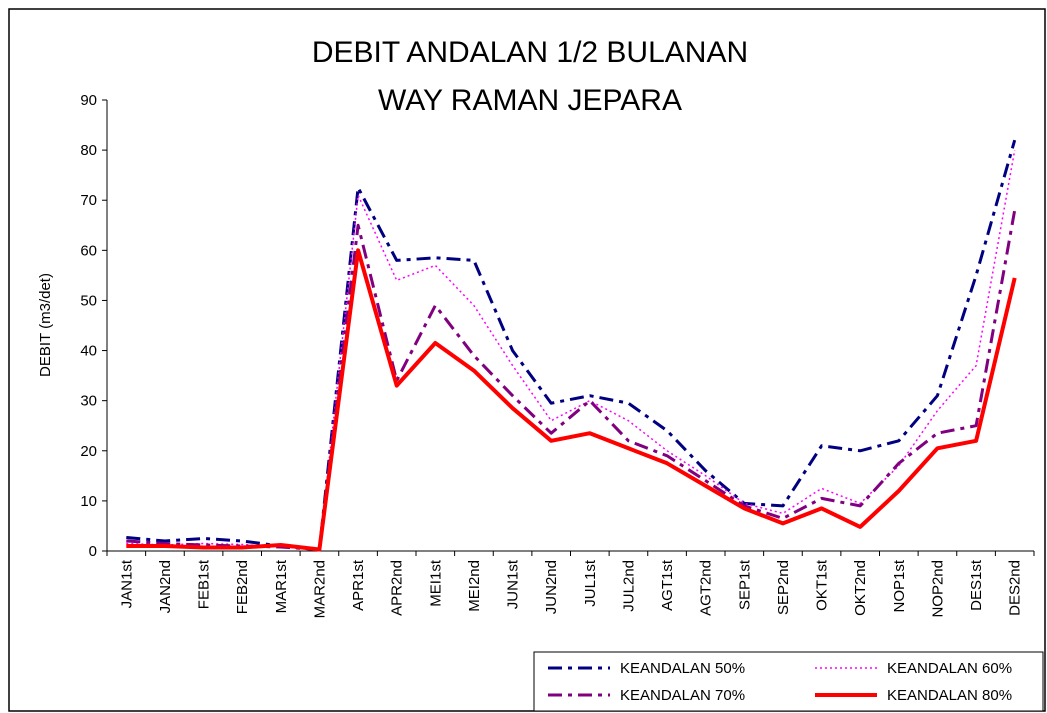  Describe the element at coordinates (788, 681) in the screenshot. I see `legend` at that location.